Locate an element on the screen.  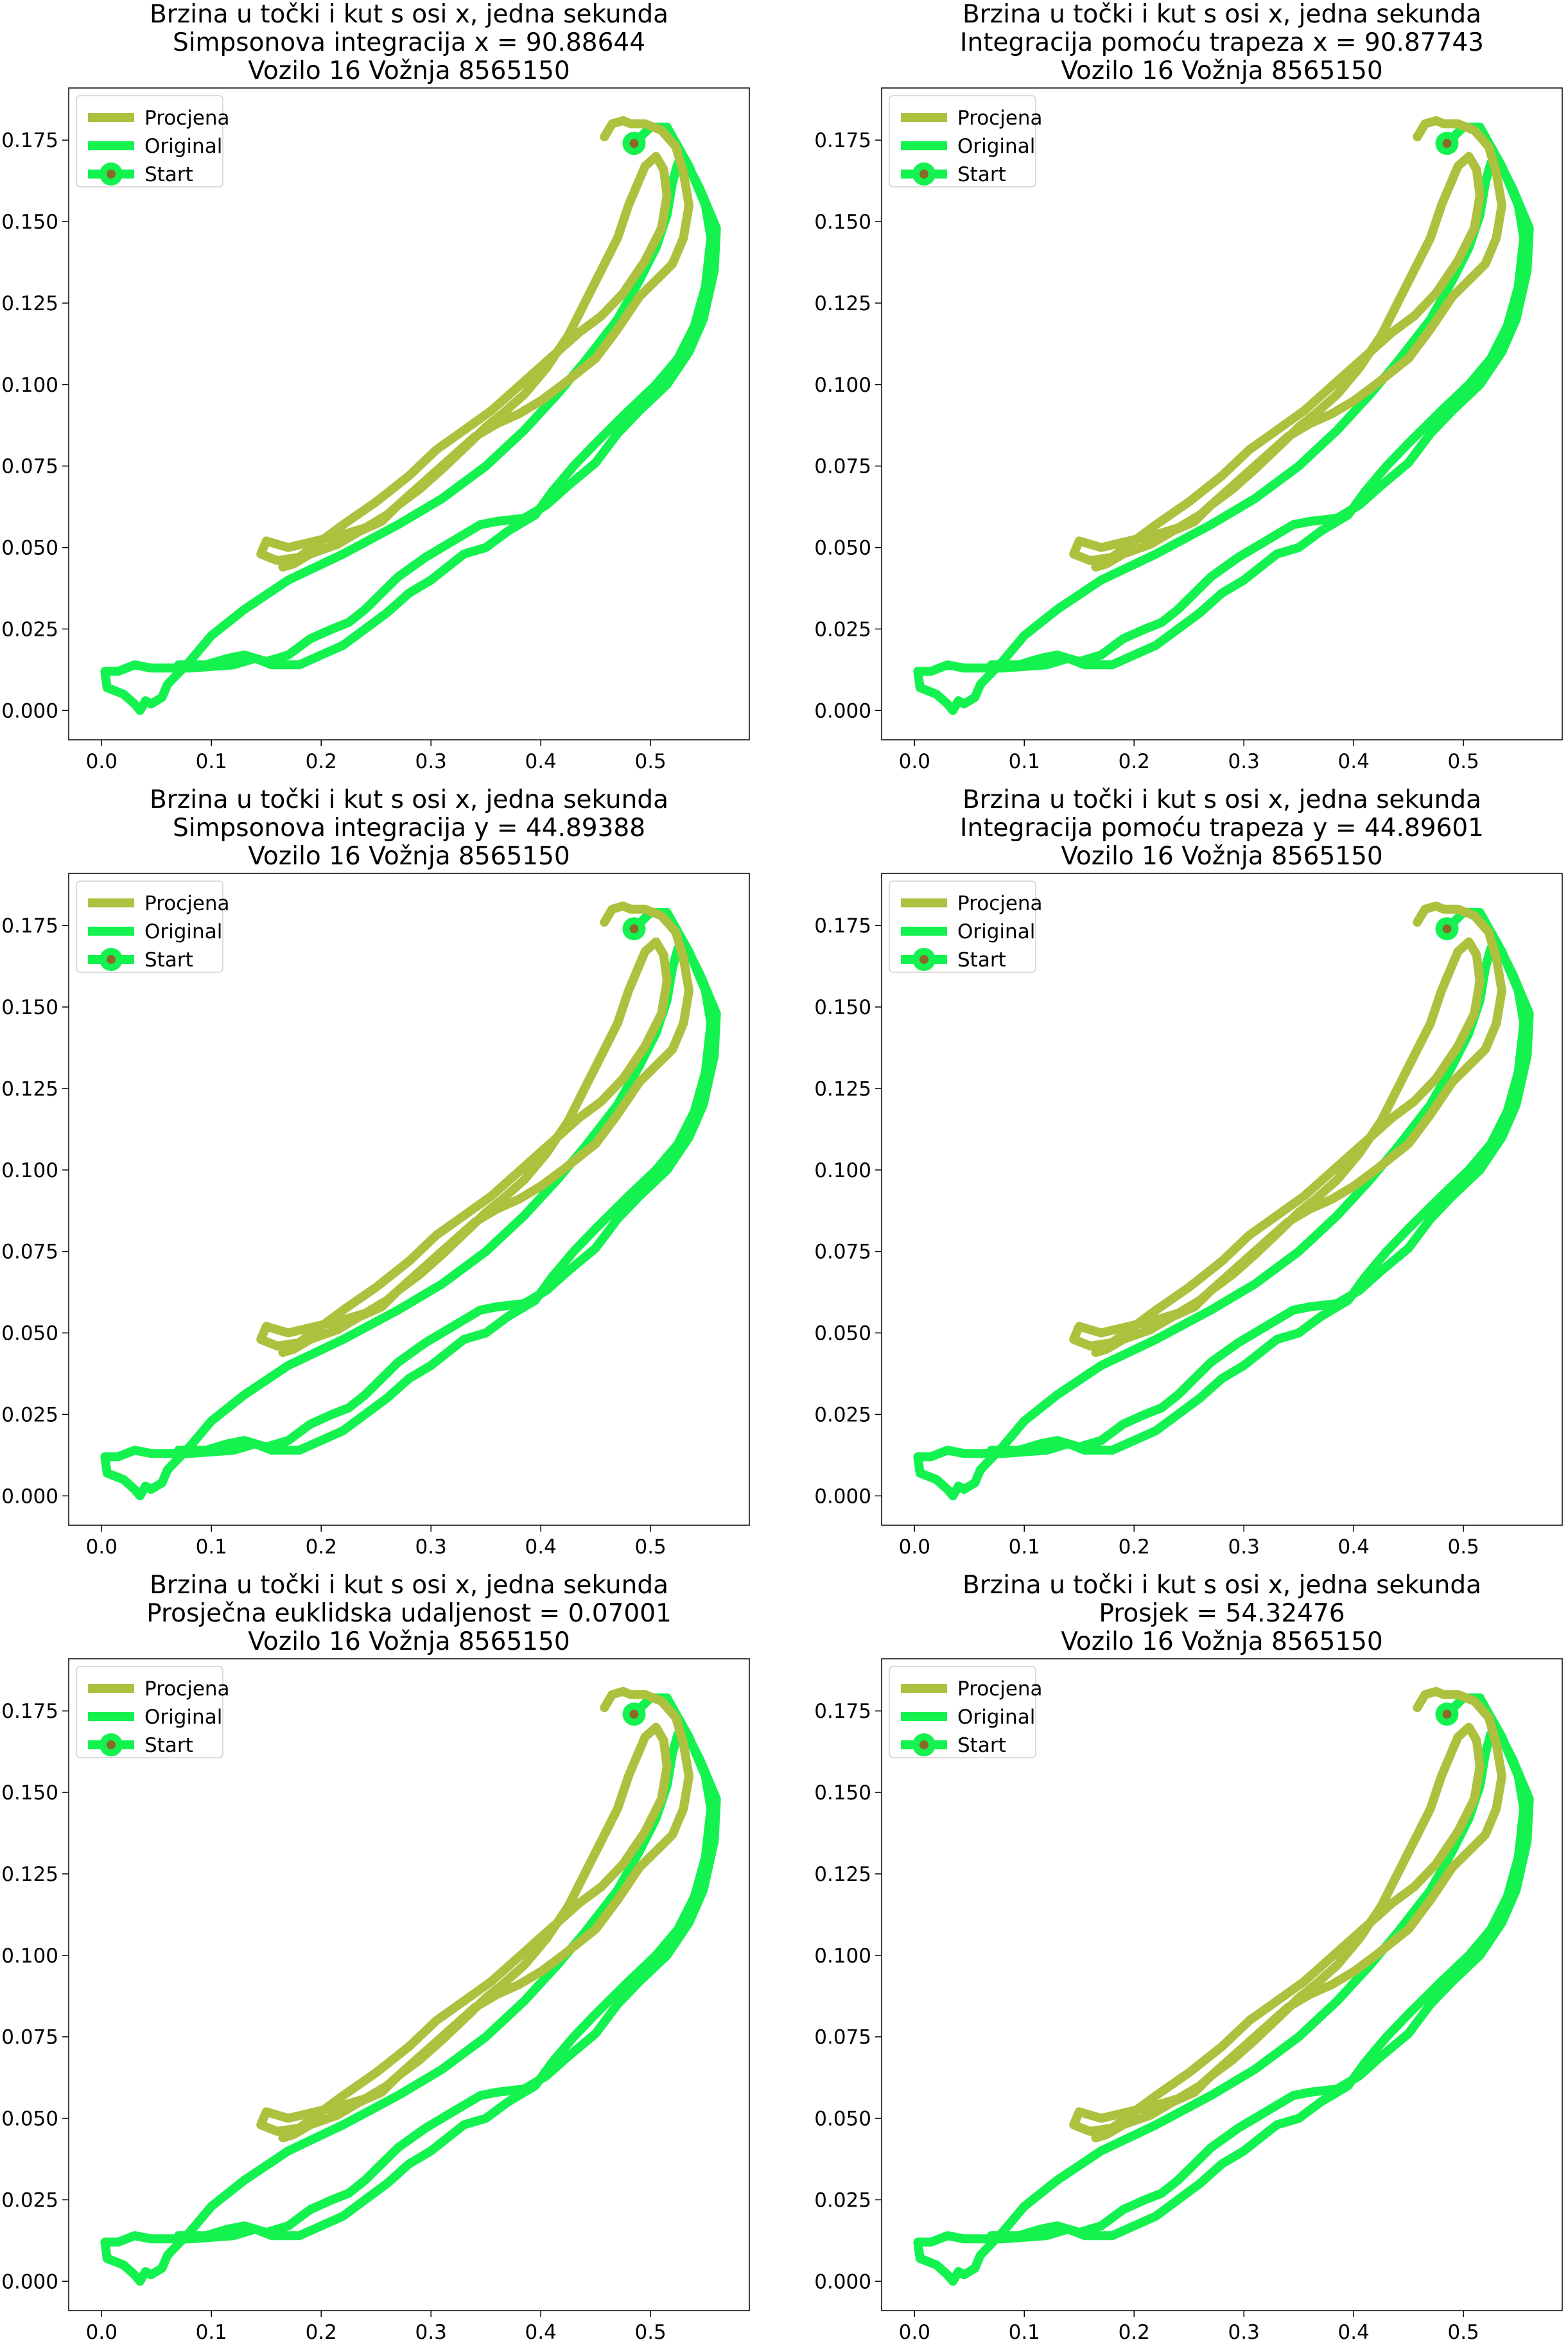
chart-title-line: Simpsonova integracija y = 44.89388 is located at coordinates (409, 828).